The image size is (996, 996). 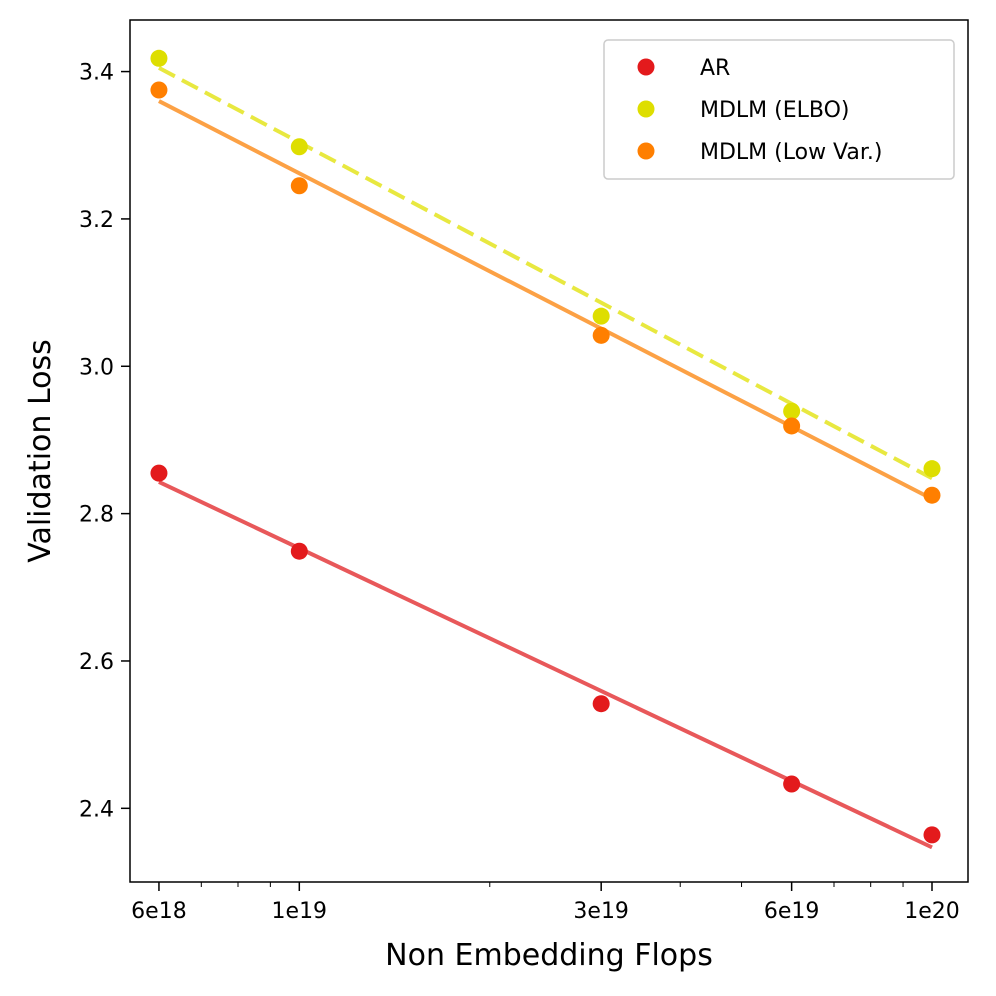 I want to click on x-tick-label: 6e19, so click(x=792, y=911).